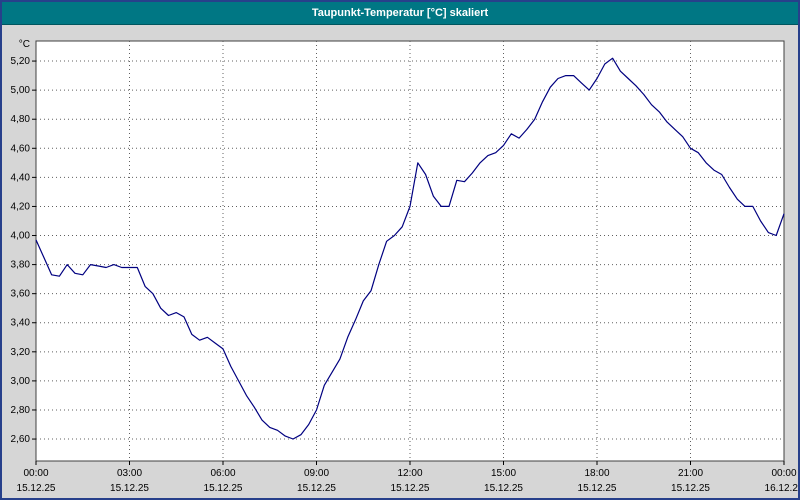 This screenshot has width=800, height=500. What do you see at coordinates (21, 148) in the screenshot?
I see `svg-text: 4,60` at bounding box center [21, 148].